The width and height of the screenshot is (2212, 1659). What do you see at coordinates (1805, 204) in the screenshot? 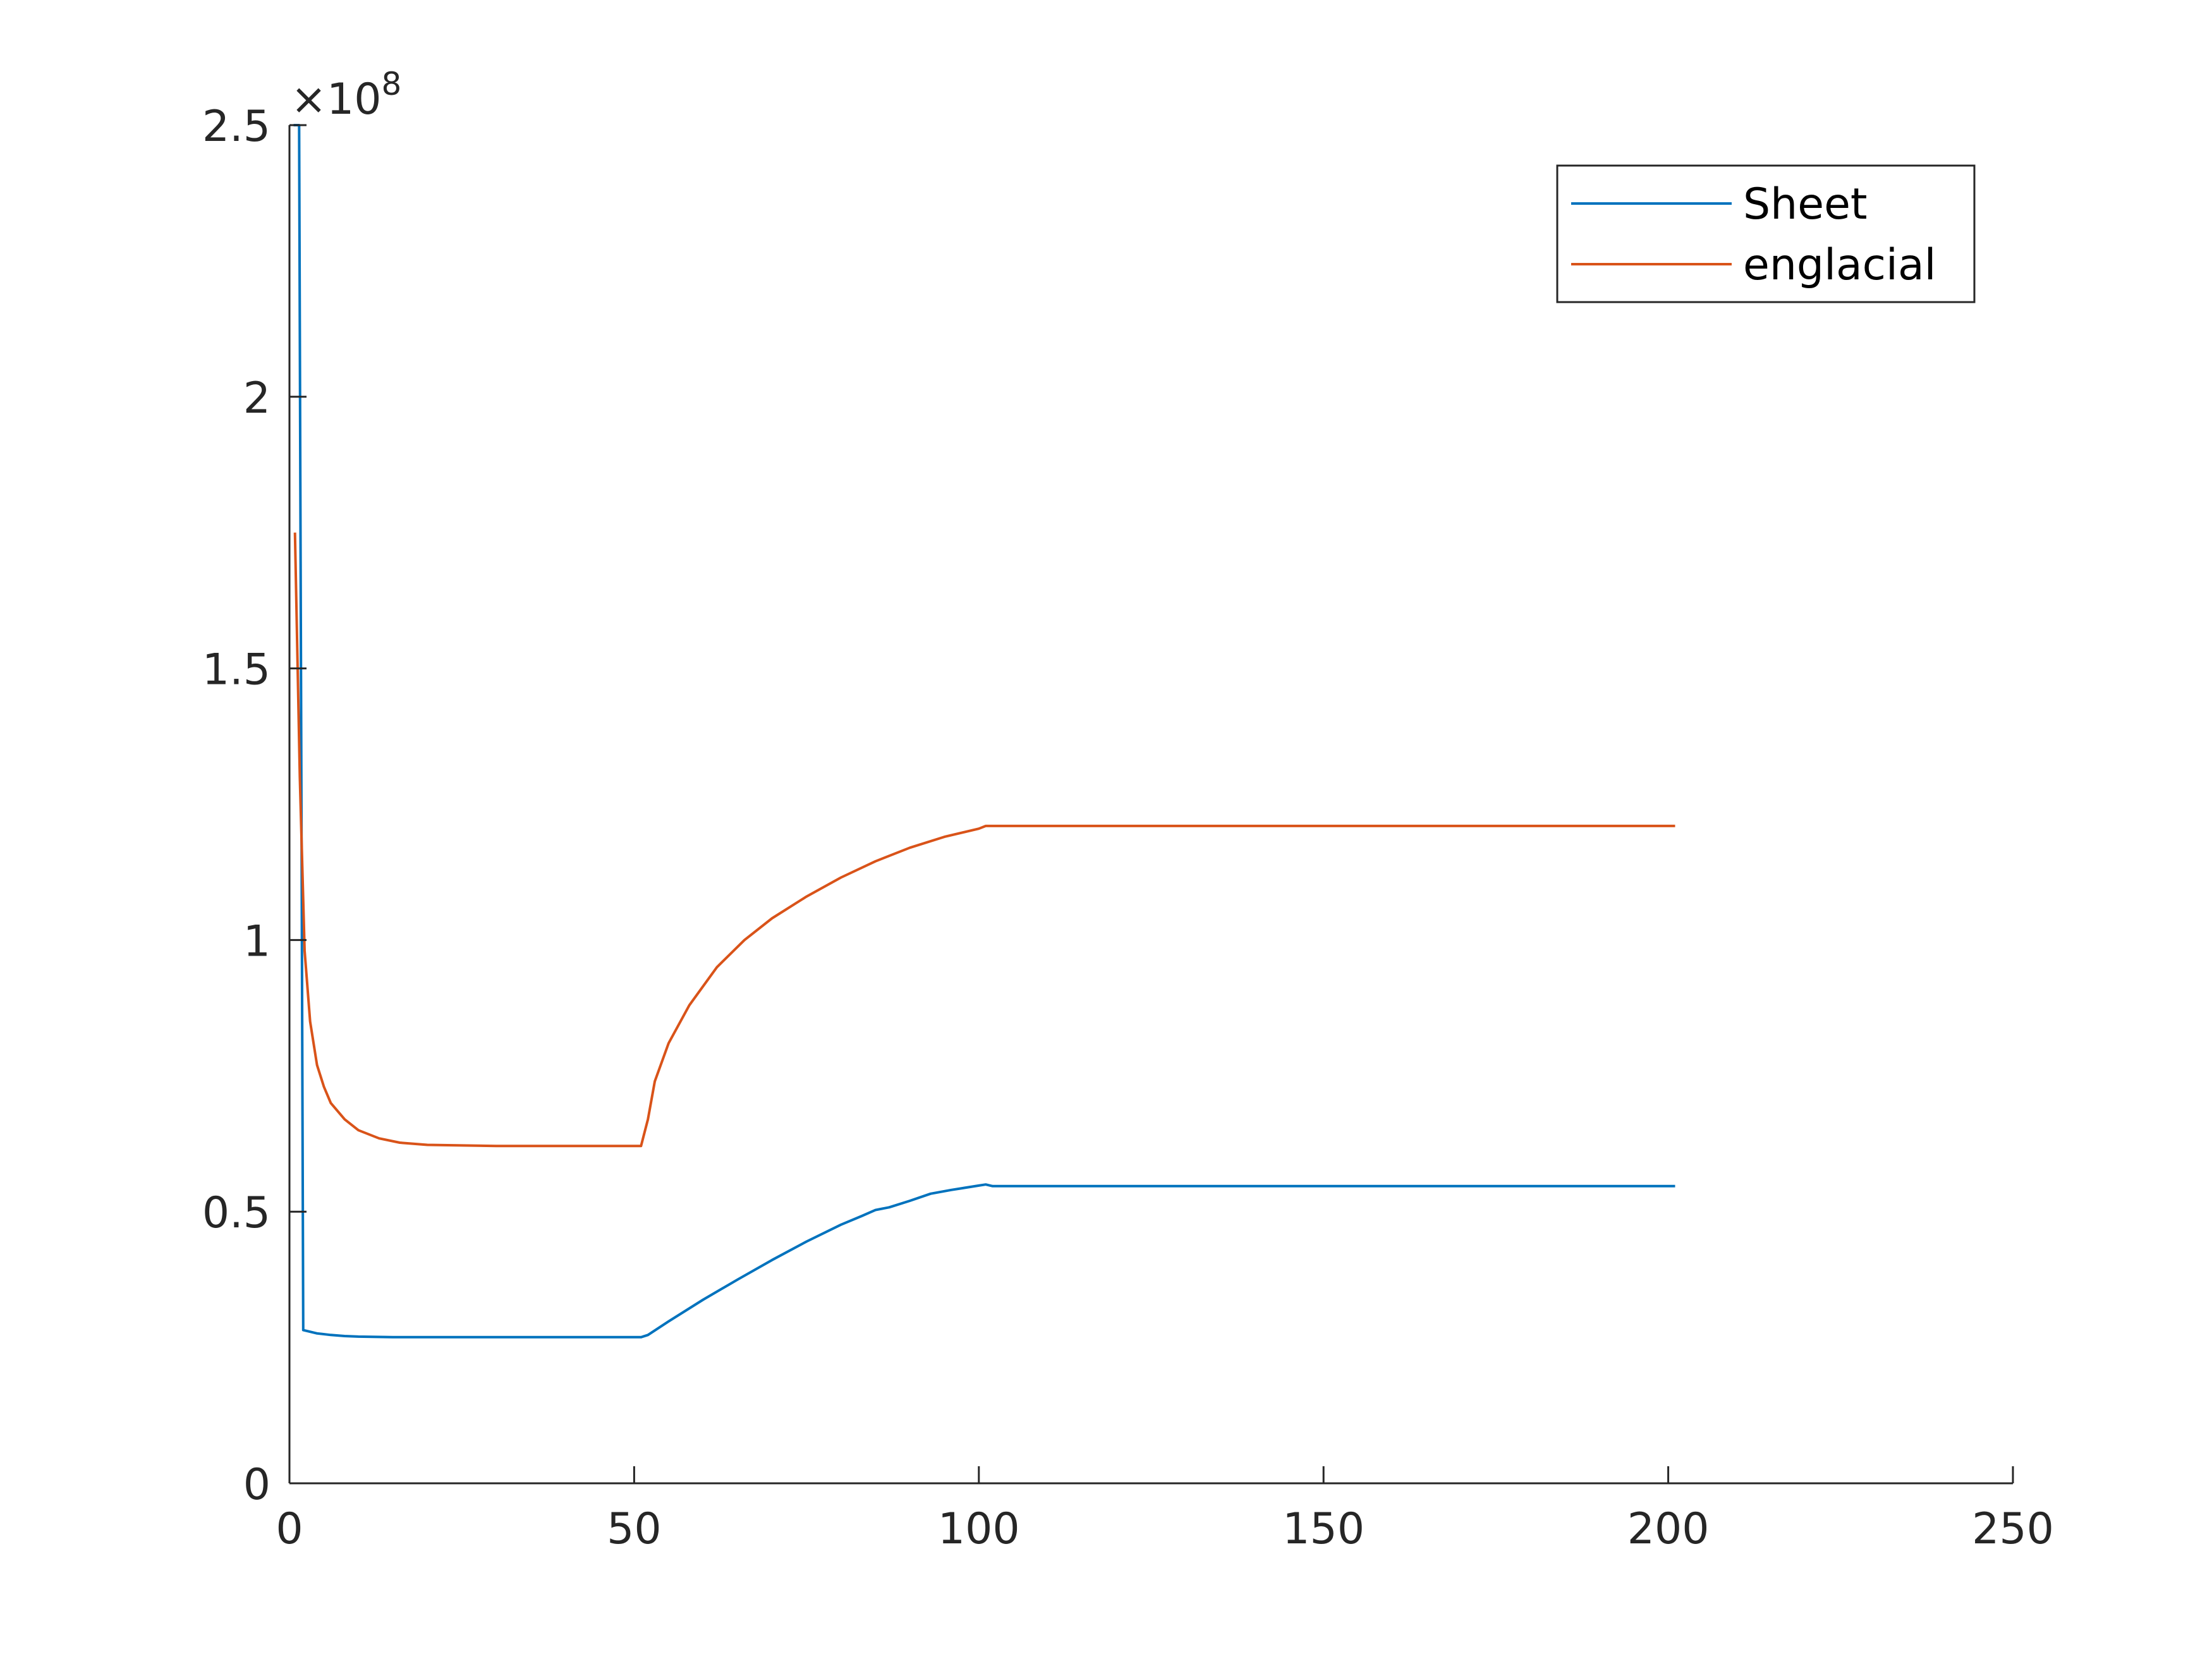
I see `legend-label-sheet: Sheet` at bounding box center [1805, 204].